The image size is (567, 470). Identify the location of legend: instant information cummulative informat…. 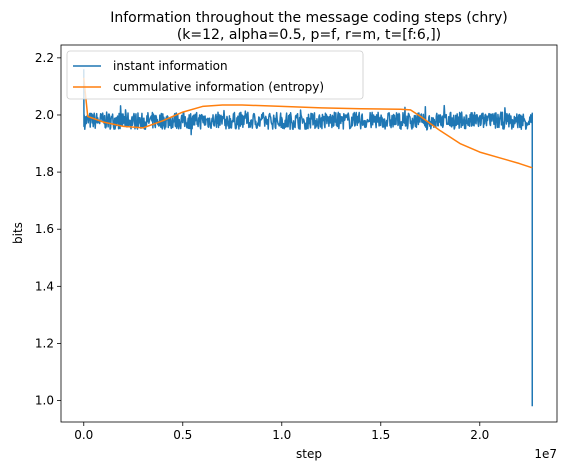
(215, 75).